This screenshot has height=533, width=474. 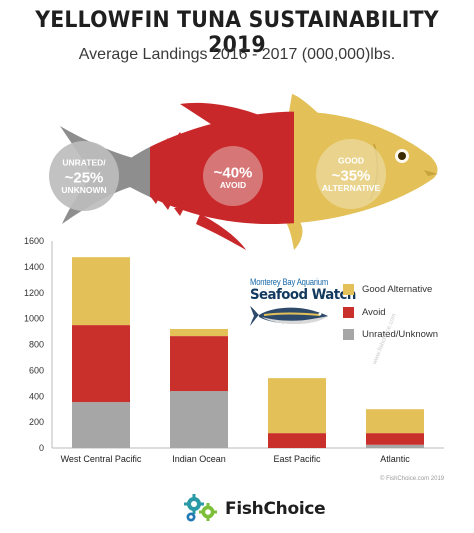 What do you see at coordinates (34, 293) in the screenshot?
I see `y-tick-label-6: 1200` at bounding box center [34, 293].